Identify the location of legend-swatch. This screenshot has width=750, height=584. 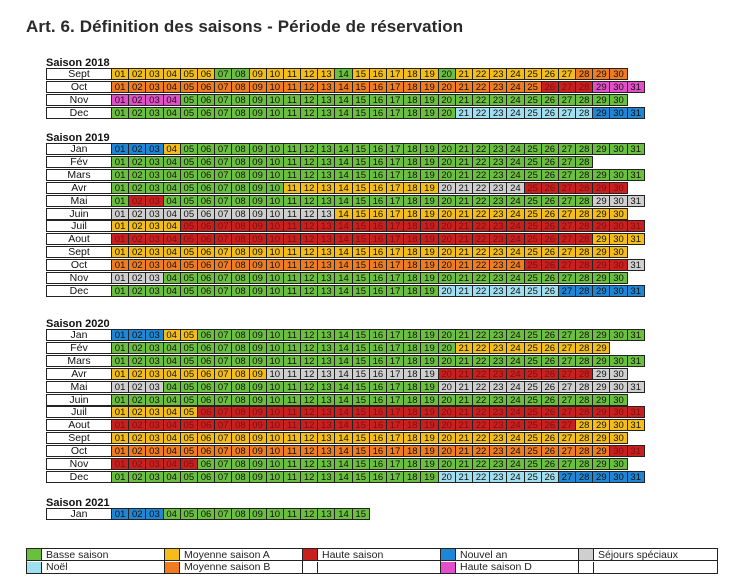
(34, 554).